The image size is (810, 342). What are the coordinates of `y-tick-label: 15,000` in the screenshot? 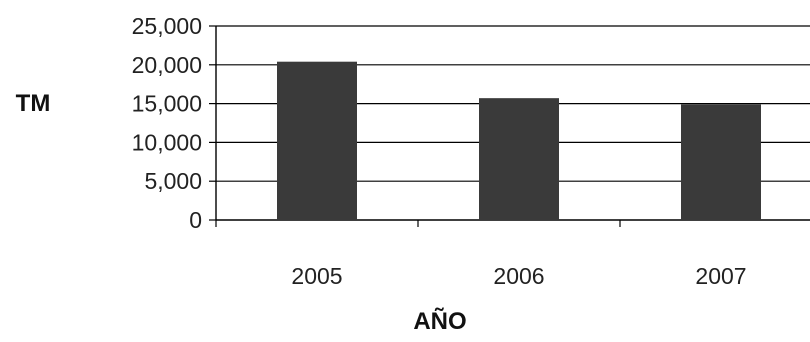 It's located at (167, 104).